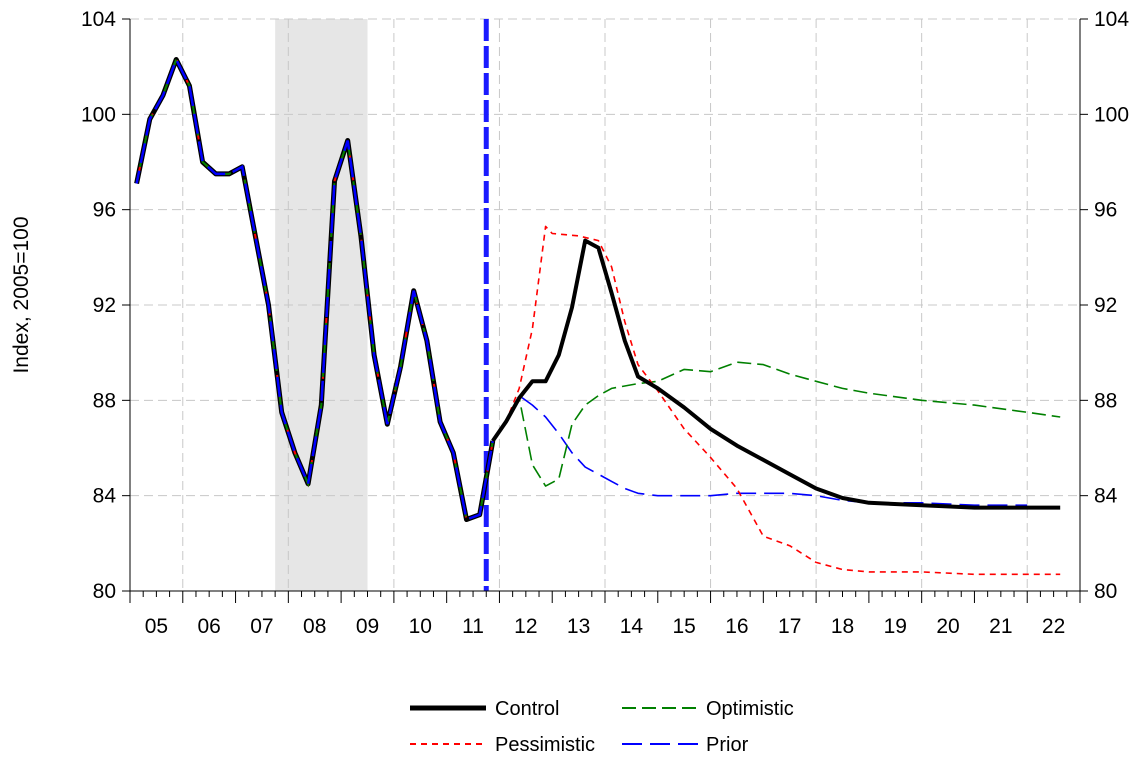  I want to click on y-tick-label-right: 100, so click(1111, 114).